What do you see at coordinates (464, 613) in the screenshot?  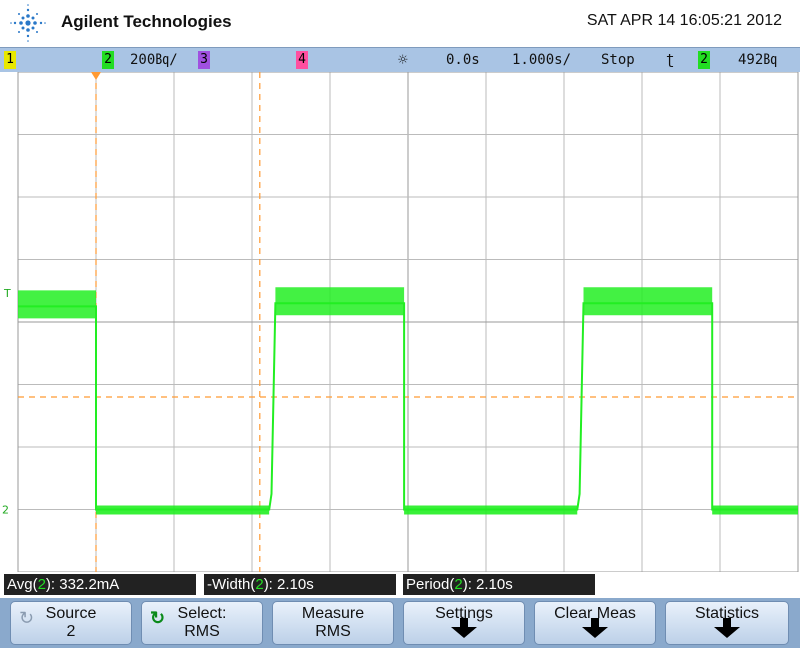 I see `settings-label: Settings` at bounding box center [464, 613].